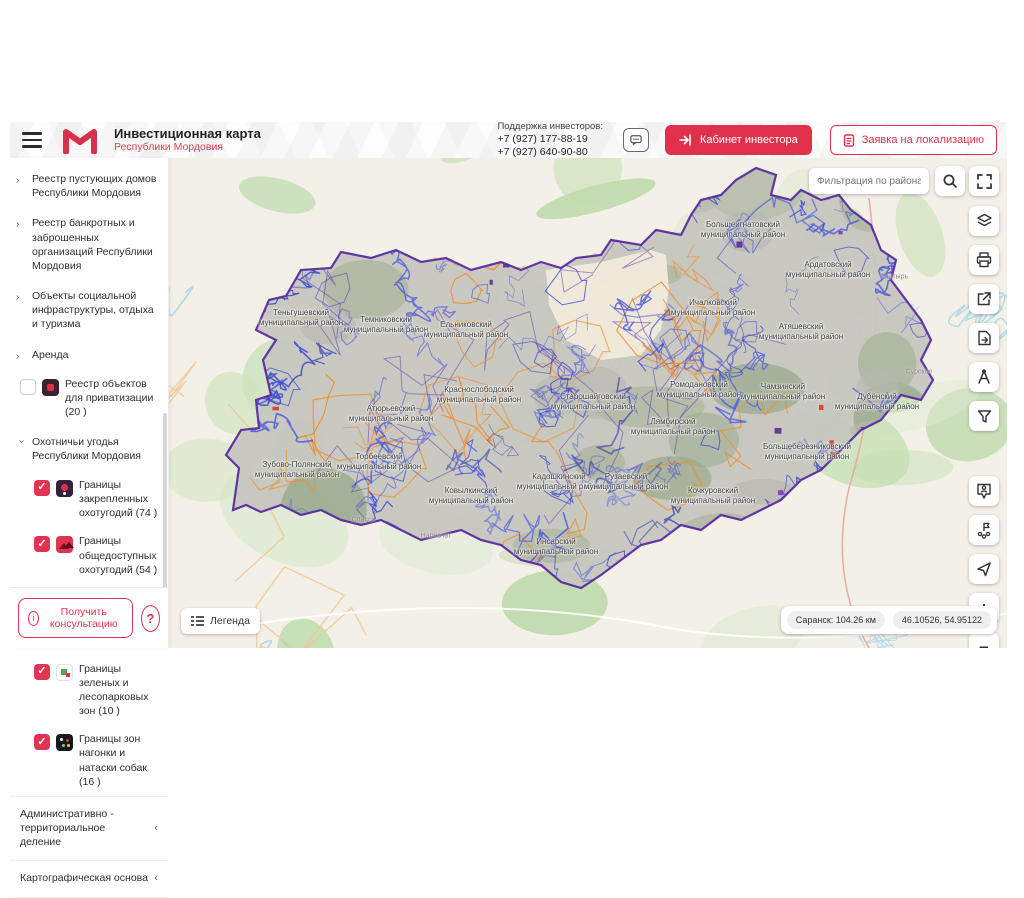  I want to click on filter-icon, so click(984, 416).